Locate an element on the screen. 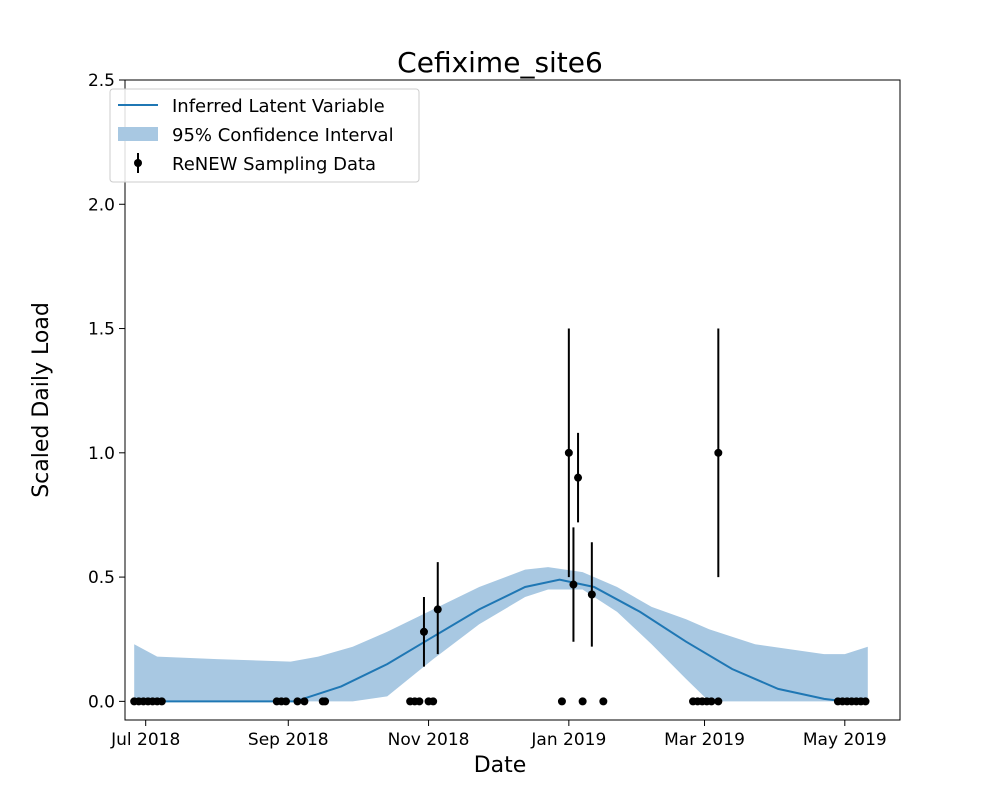  confidence-band-layer is located at coordinates (501, 634).